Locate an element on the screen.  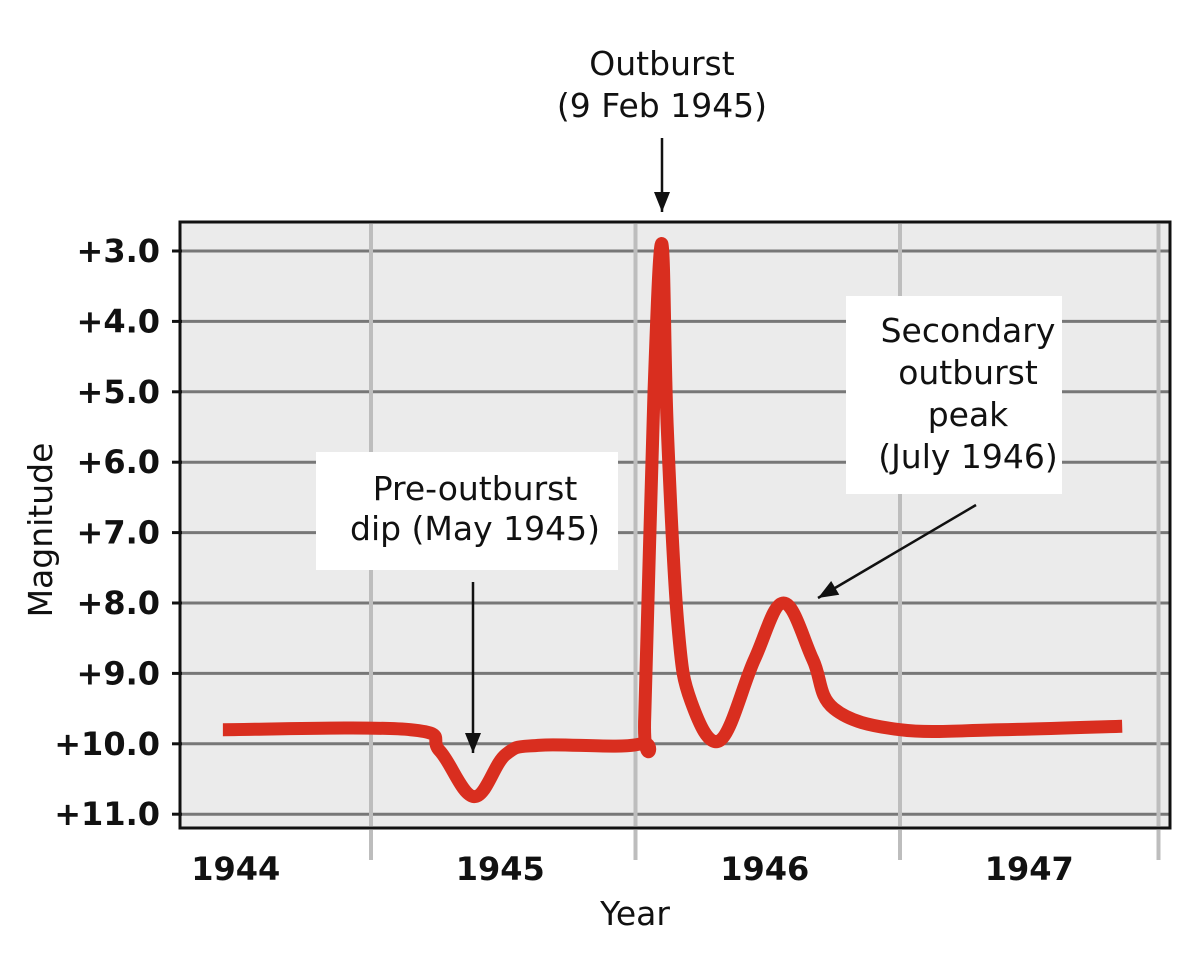
y-tick-label: +8.0 is located at coordinates (119, 603).